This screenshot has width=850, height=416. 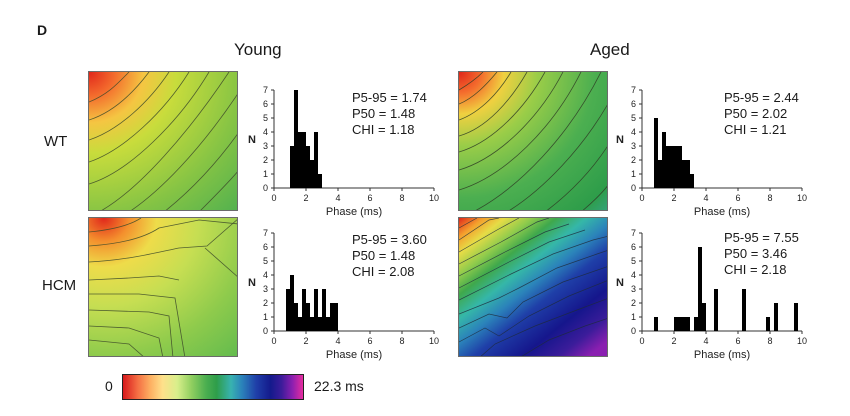 What do you see at coordinates (711, 294) in the screenshot?
I see `histogram-aged-hcm: 0 1 2 3 4 5 6 7 0 2 4 6 8 10 Phase (ms) N` at bounding box center [711, 294].